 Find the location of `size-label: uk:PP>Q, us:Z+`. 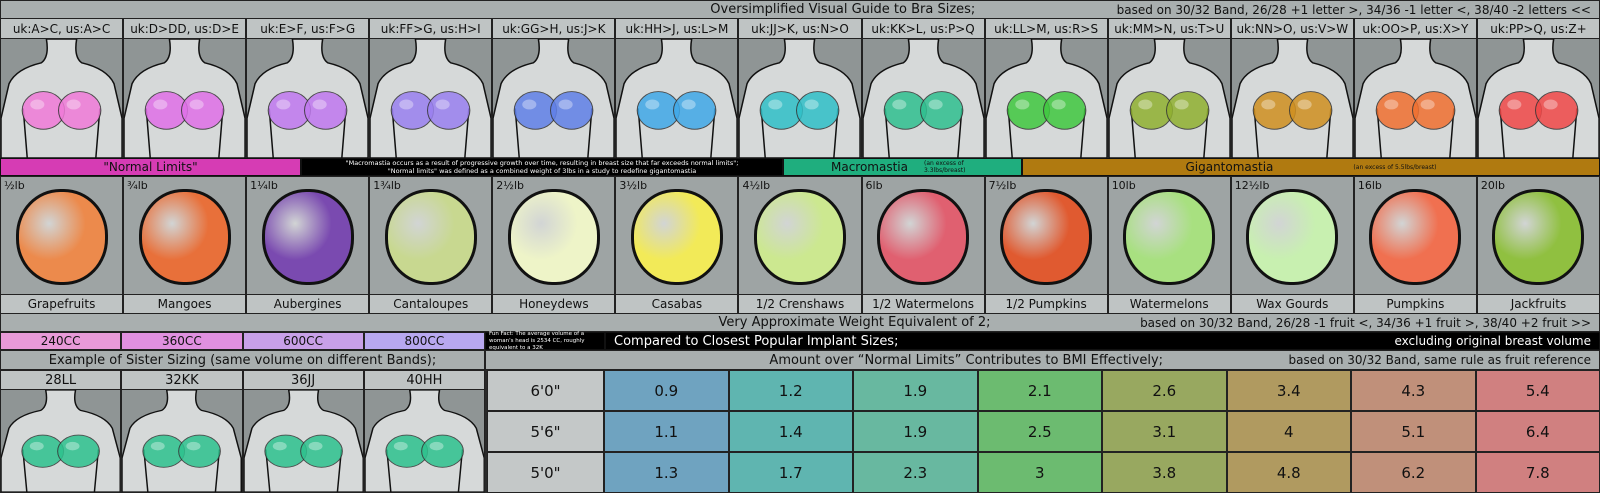

size-label: uk:PP>Q, us:Z+ is located at coordinates (1538, 28).